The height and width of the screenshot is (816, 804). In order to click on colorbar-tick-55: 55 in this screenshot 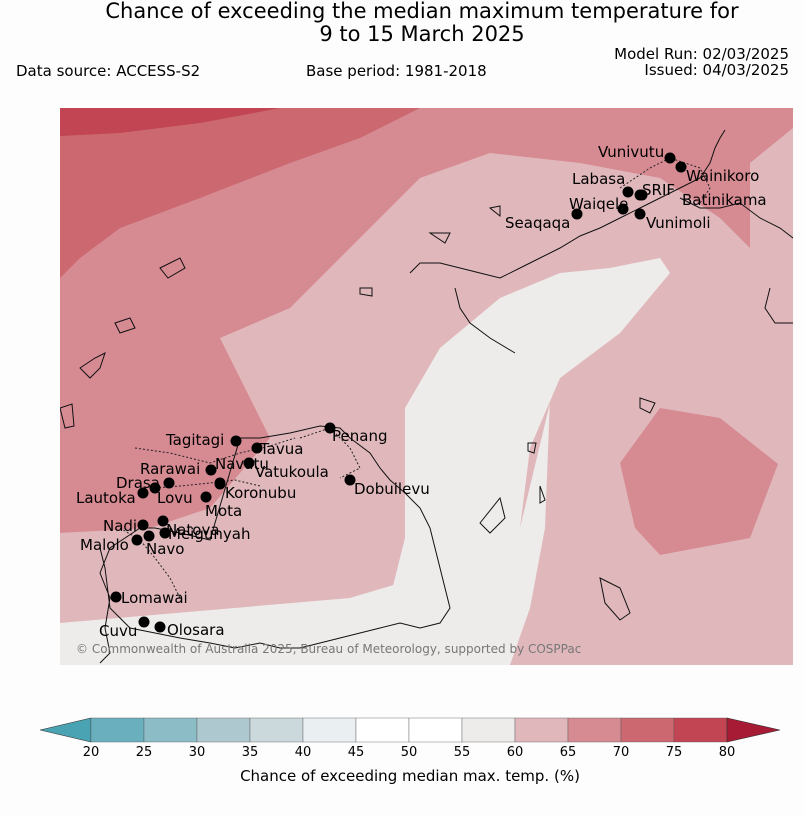, I will do `click(462, 752)`.